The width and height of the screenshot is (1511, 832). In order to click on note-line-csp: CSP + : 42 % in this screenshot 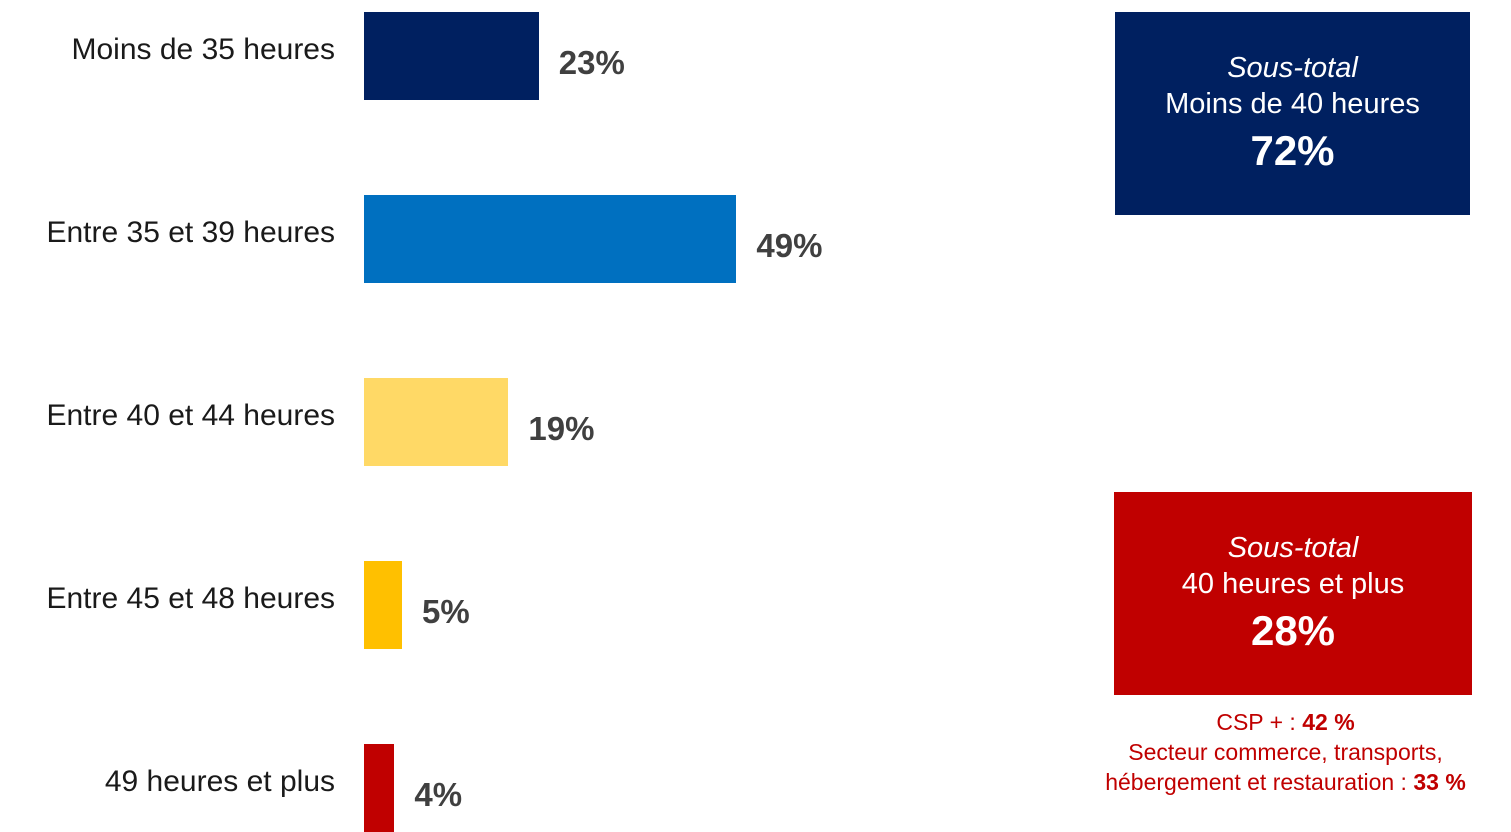, I will do `click(1285, 722)`.